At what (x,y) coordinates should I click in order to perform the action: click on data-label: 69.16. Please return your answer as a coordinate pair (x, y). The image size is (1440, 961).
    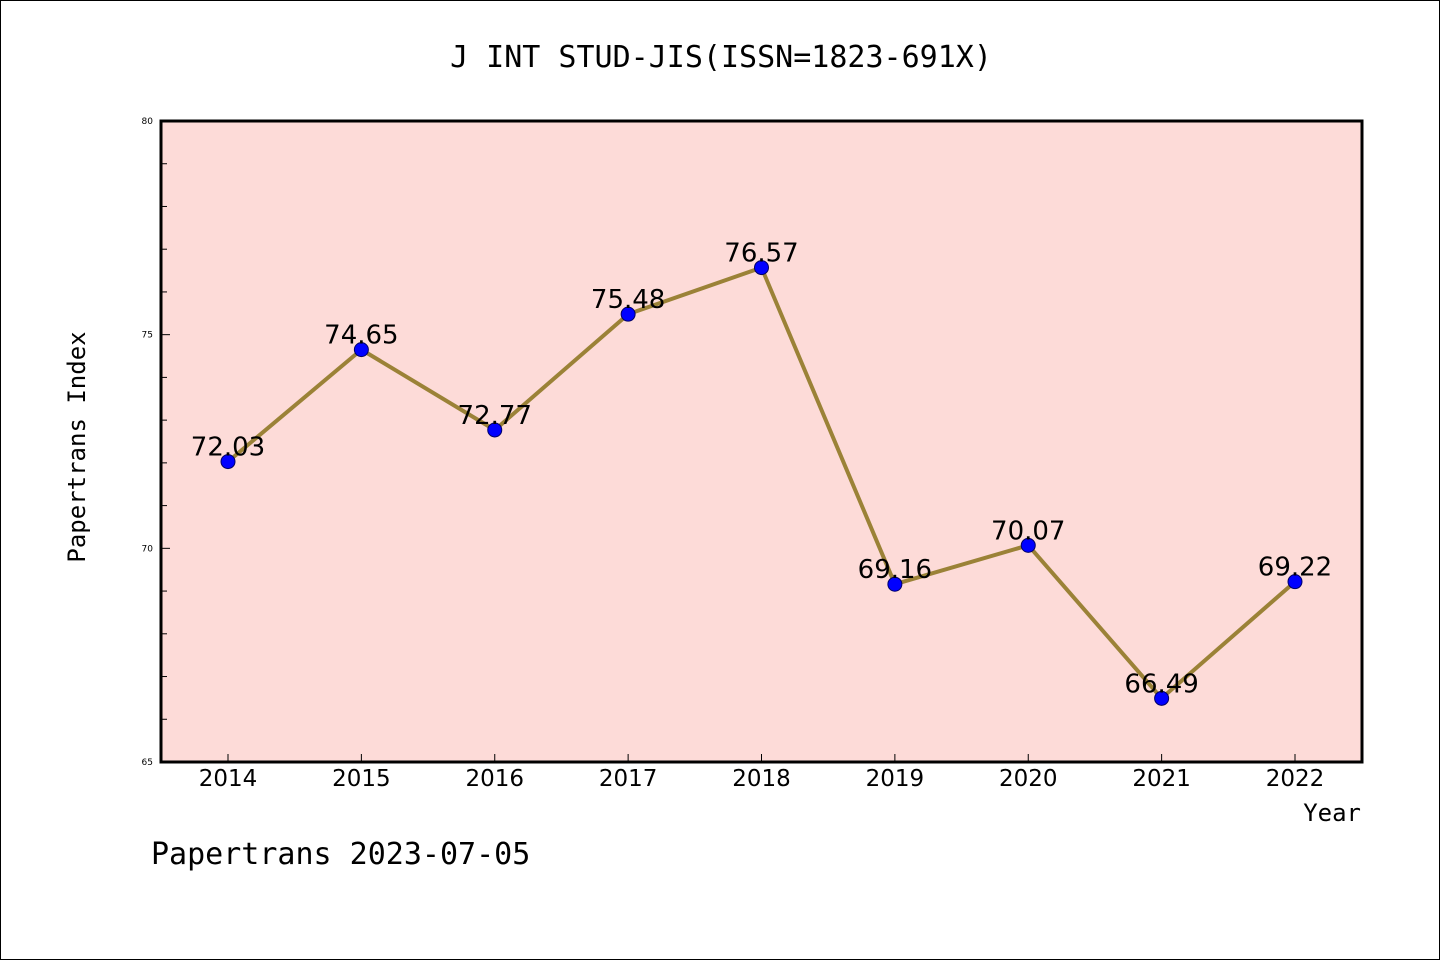
    Looking at the image, I should click on (895, 570).